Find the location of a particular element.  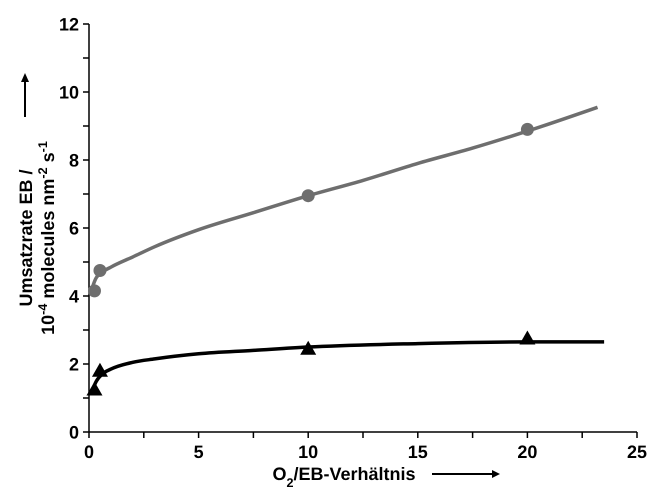

y-tick-label: 2 is located at coordinates (73, 364).